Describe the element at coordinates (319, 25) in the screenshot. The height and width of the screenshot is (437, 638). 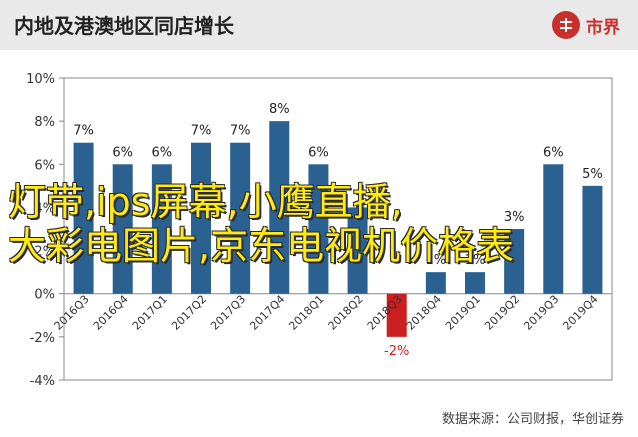
I see `chart-header: 内地及港澳地区同店增长 市界` at that location.